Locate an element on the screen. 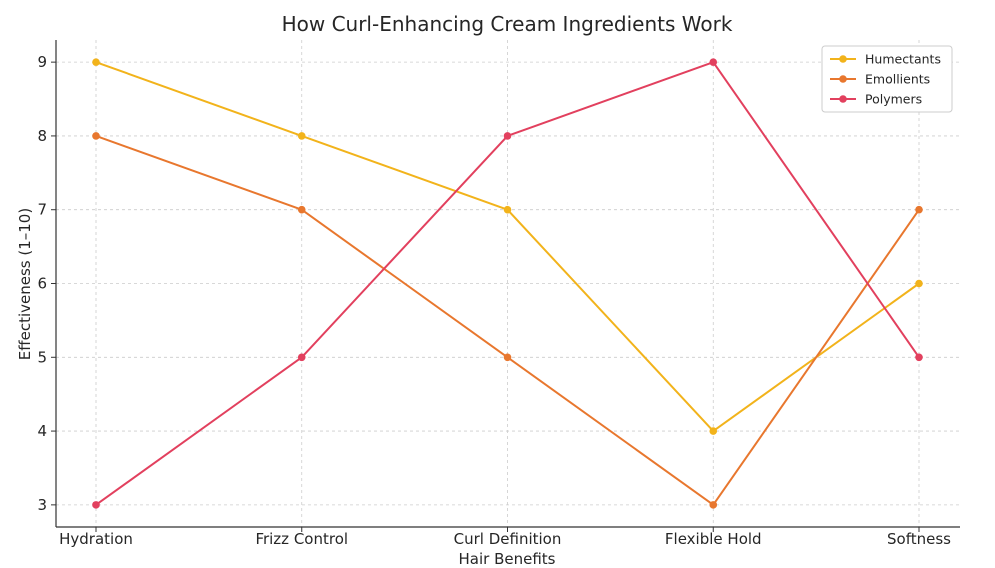 Image resolution: width=995 pixels, height=568 pixels. x-tick-label: Flexible Hold is located at coordinates (713, 539).